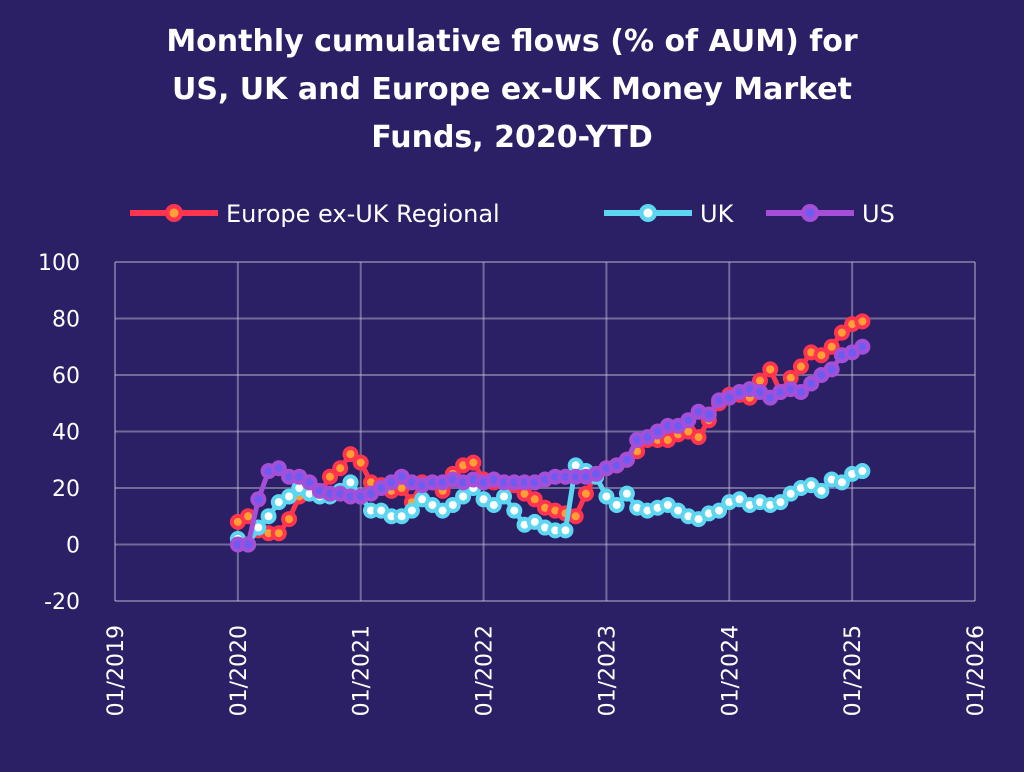 The width and height of the screenshot is (1024, 772). Describe the element at coordinates (239, 670) in the screenshot. I see `x-tick-label: 01/2020` at that location.